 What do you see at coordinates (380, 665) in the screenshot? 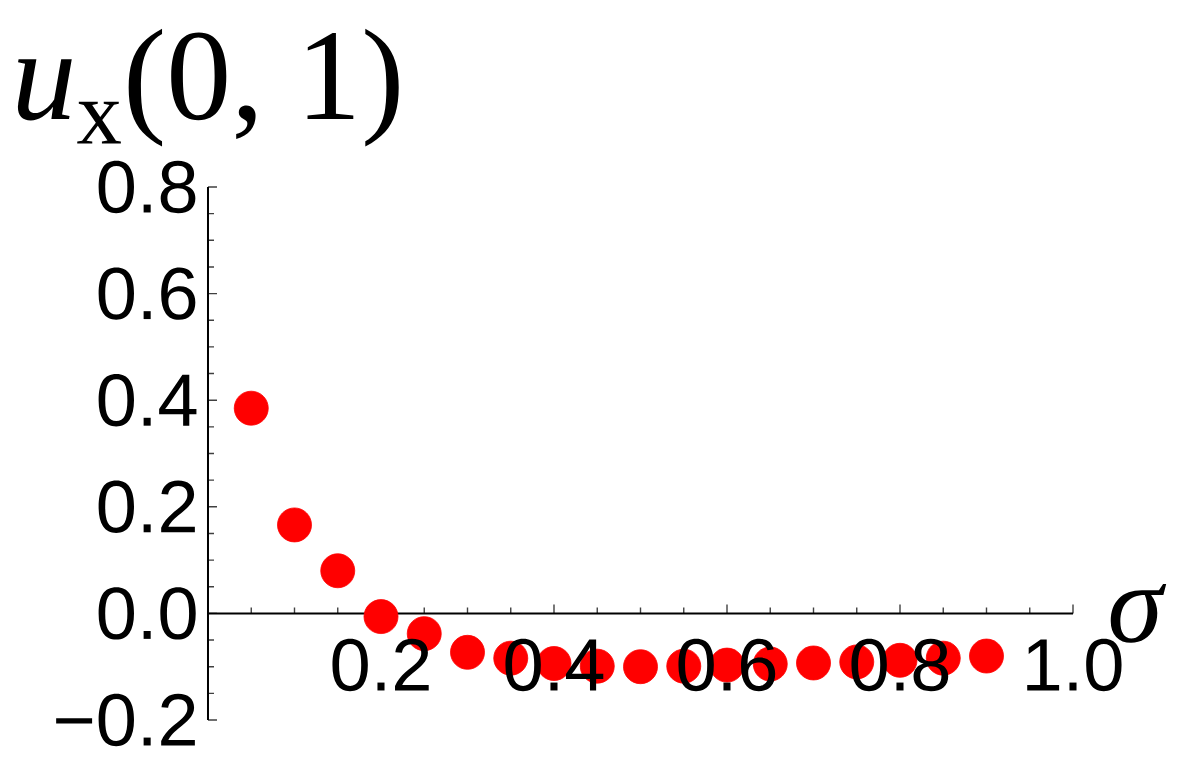
I see `x-tick-label: 0.2` at bounding box center [380, 665].